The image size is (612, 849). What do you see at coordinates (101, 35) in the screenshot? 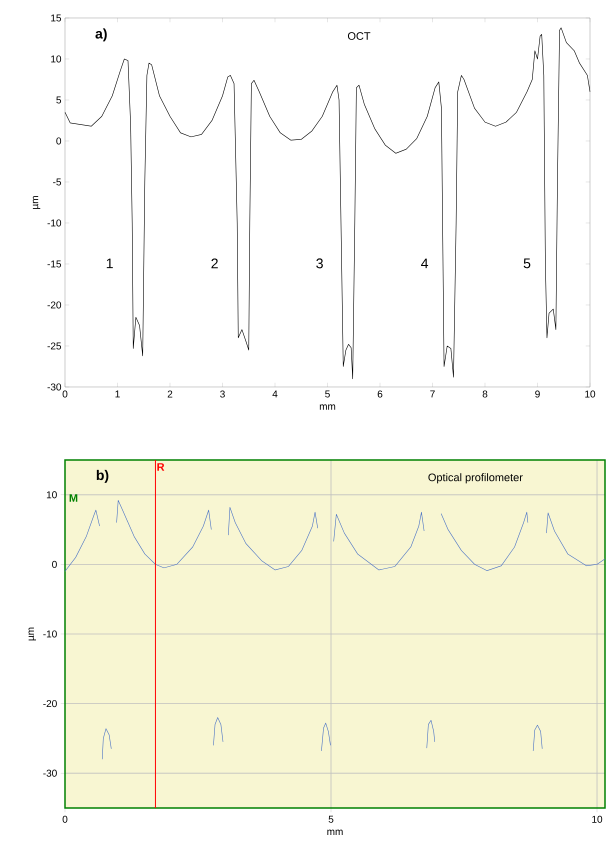
I see `annotation: a)` at bounding box center [101, 35].